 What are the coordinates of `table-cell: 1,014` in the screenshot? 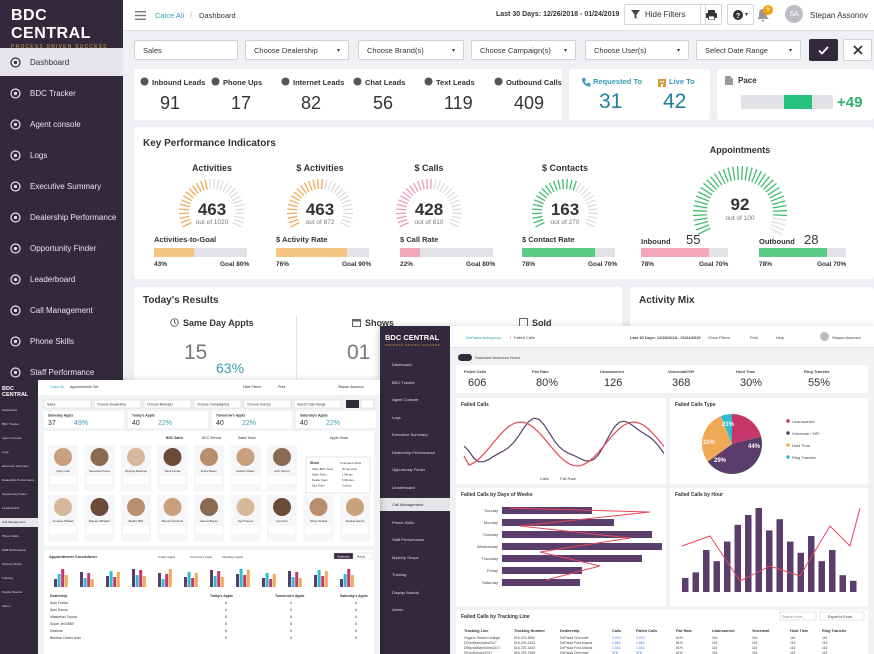 It's located at (640, 648).